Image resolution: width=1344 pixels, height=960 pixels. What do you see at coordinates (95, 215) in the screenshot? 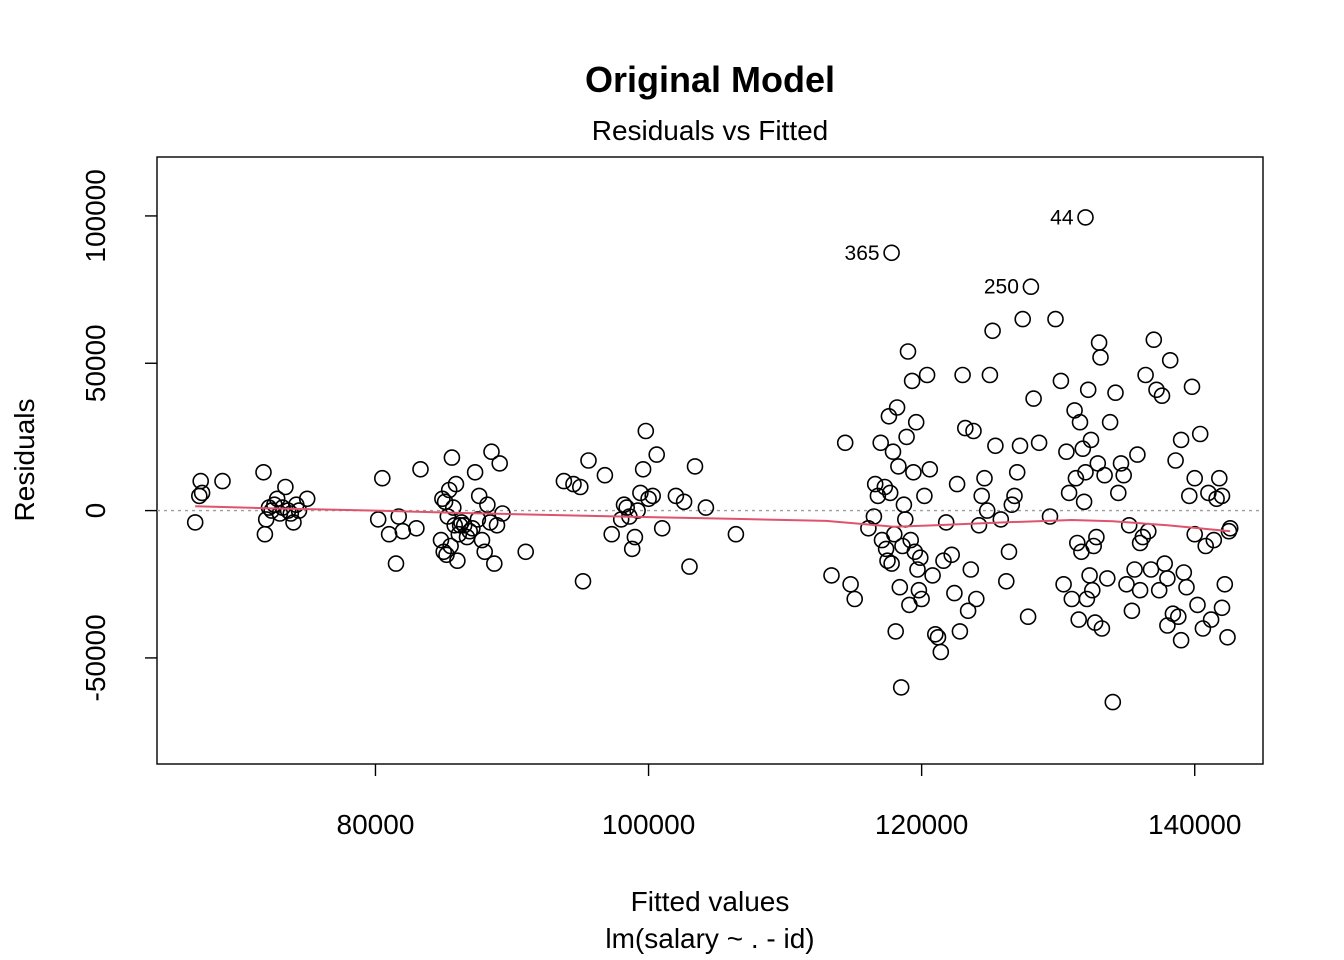
I see `y-tick-label: 100000` at bounding box center [95, 215].